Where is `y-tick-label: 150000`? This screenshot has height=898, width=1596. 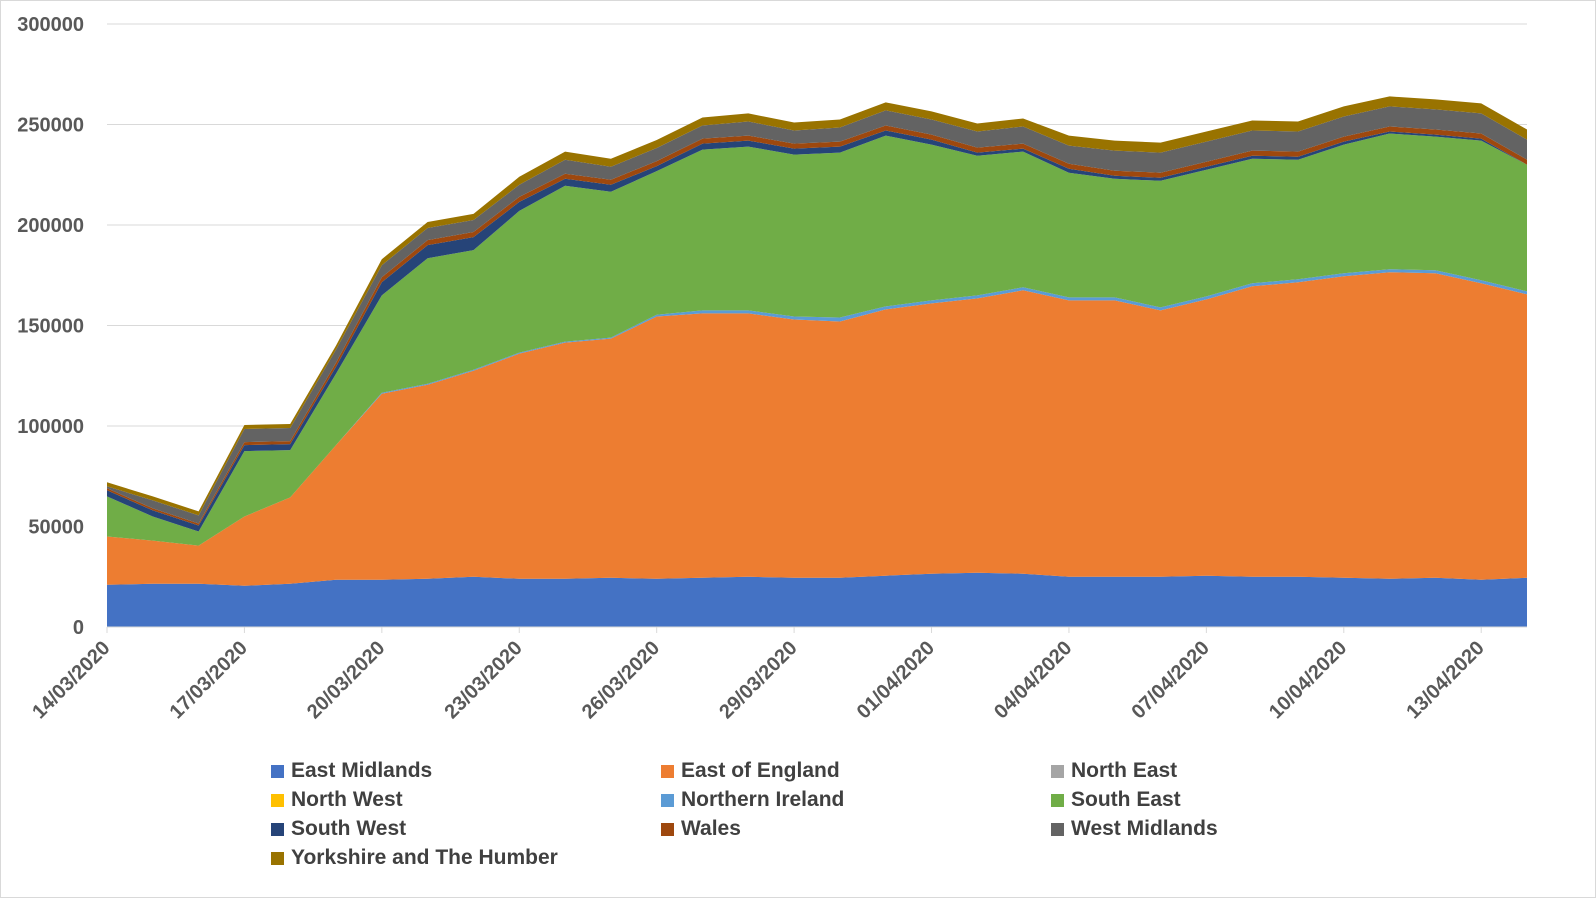
y-tick-label: 150000 is located at coordinates (50, 327).